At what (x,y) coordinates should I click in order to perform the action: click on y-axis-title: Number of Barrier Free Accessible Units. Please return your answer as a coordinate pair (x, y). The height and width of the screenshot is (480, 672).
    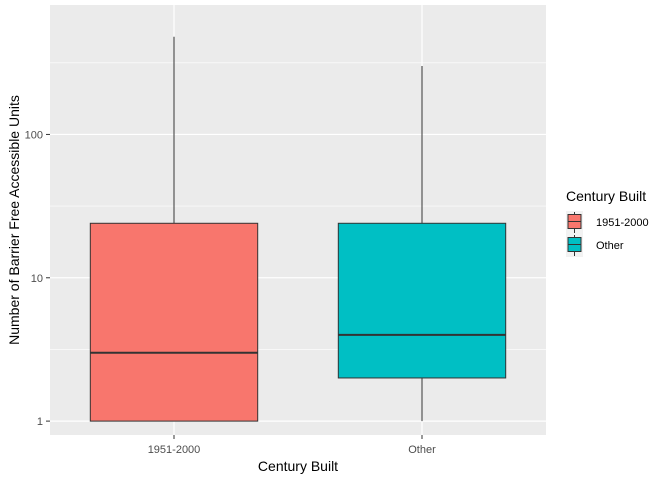
    Looking at the image, I should click on (14, 220).